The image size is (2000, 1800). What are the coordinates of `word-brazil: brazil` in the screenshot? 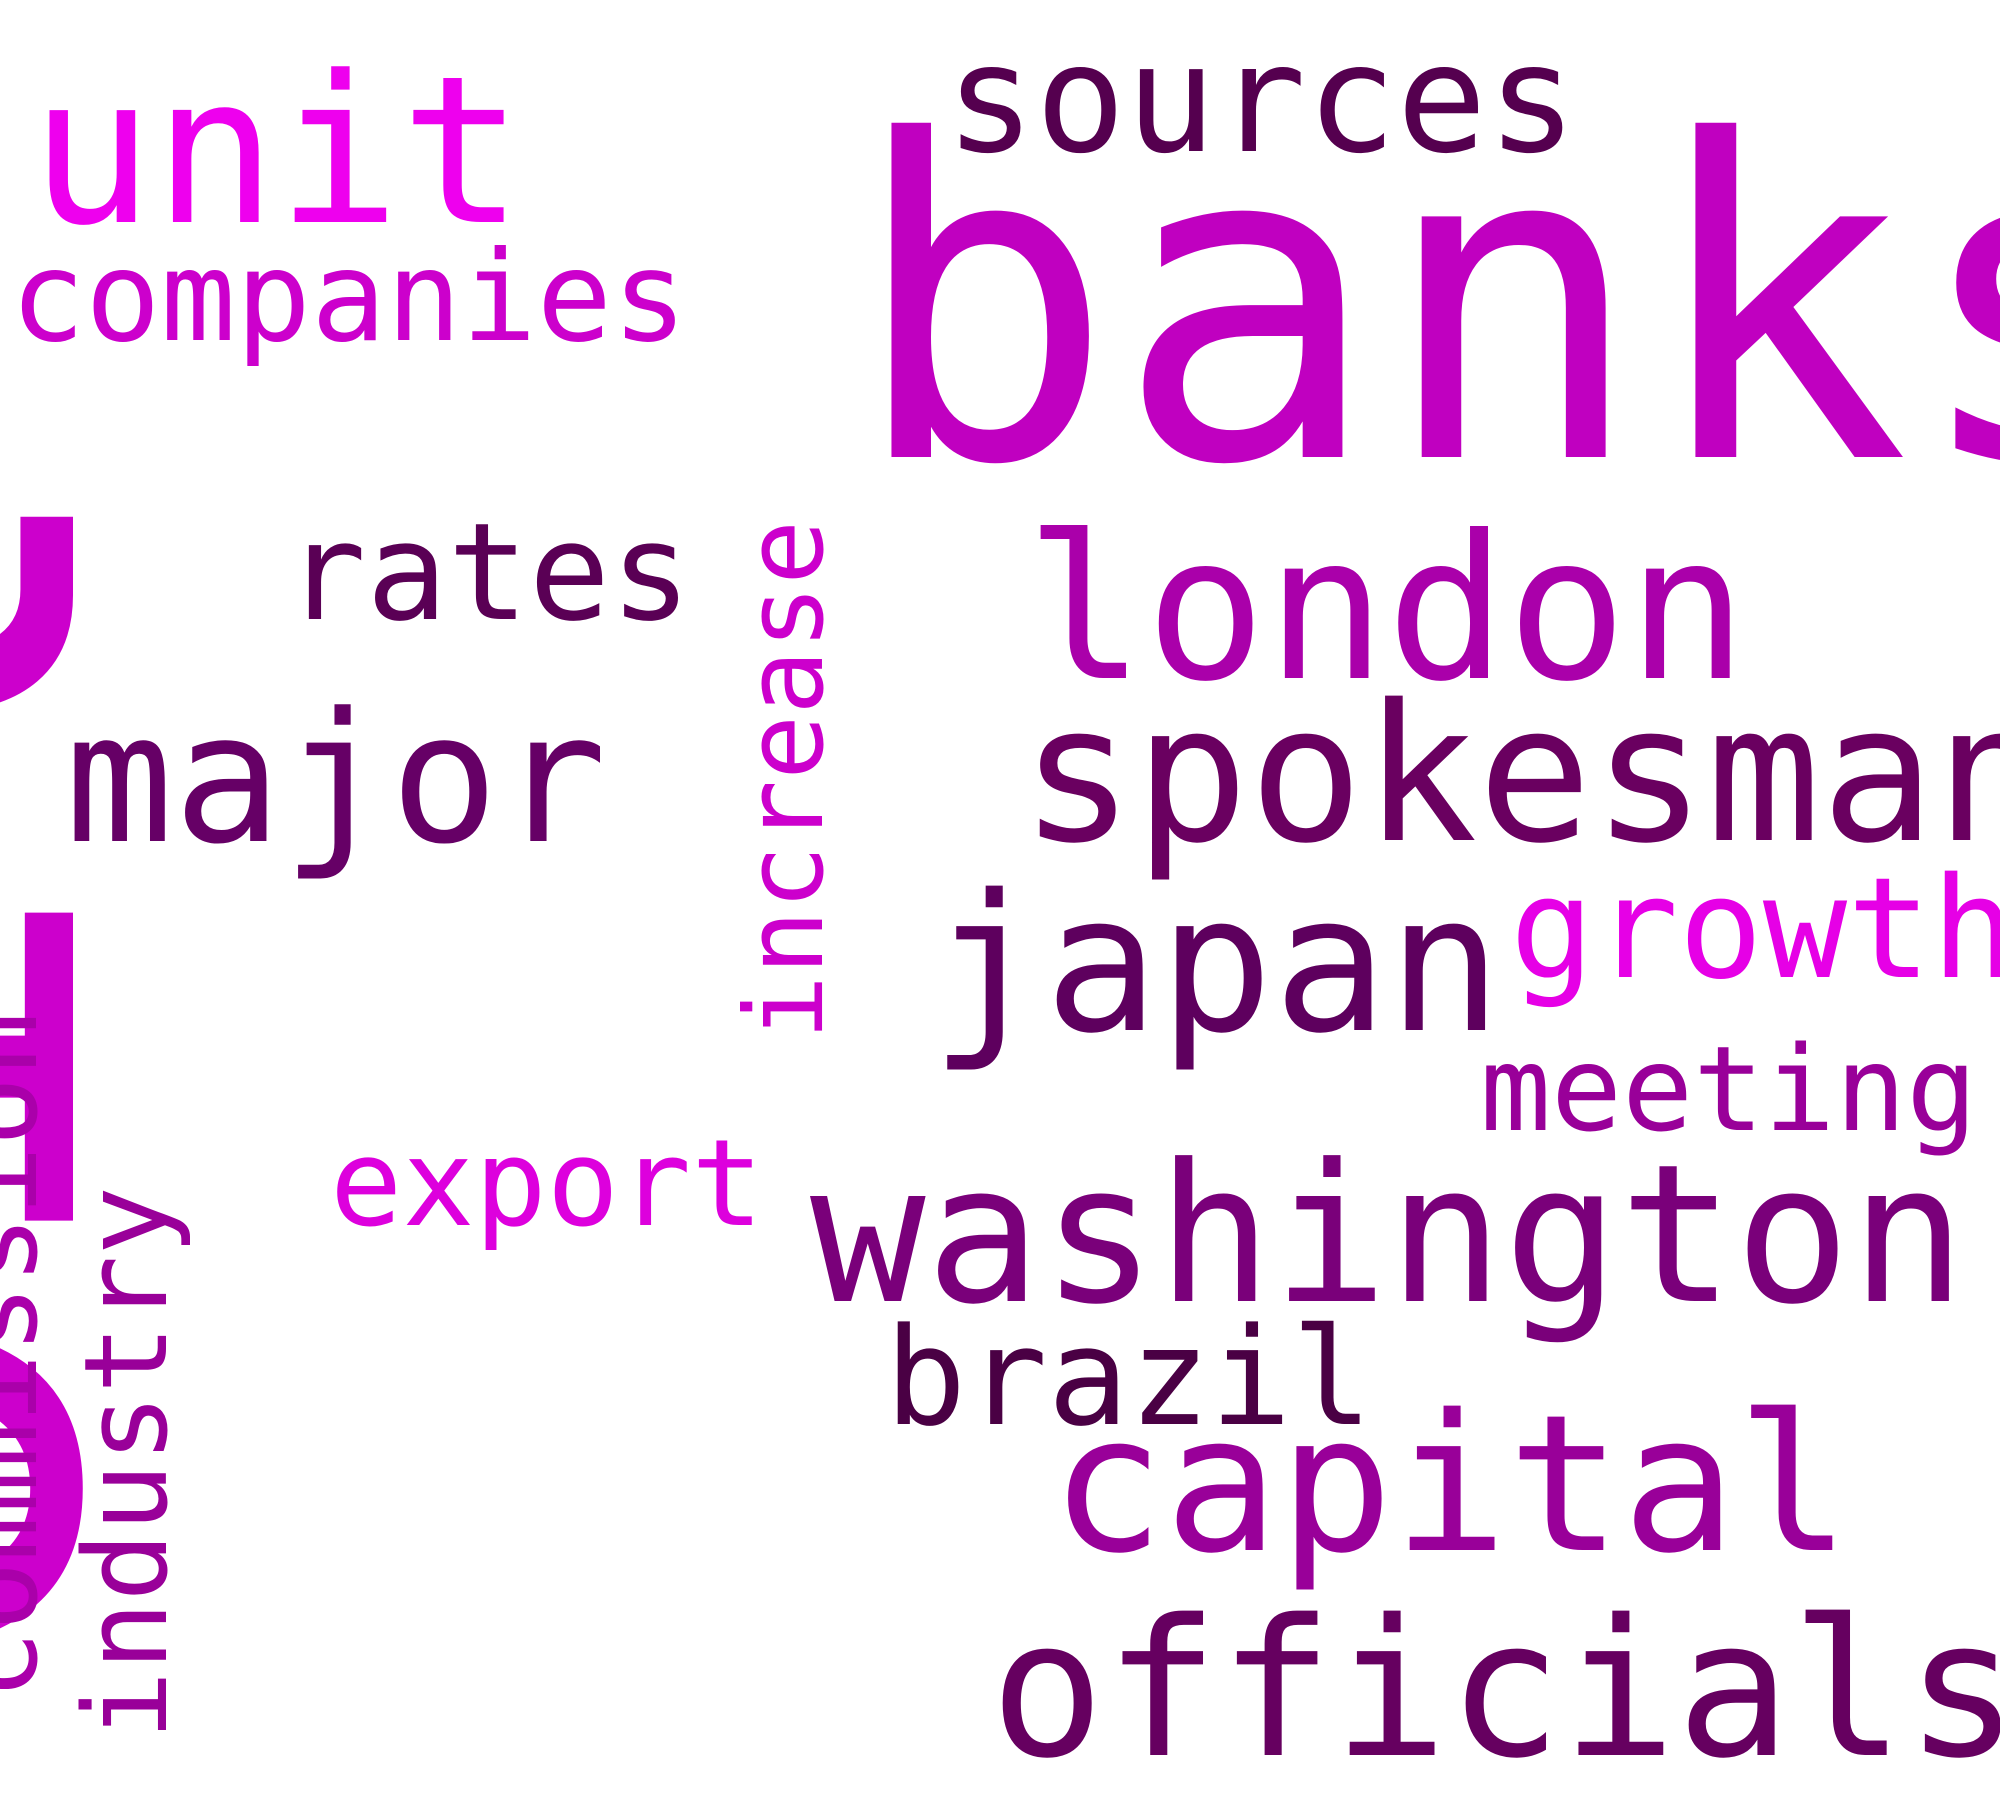 It's located at (1129, 1377).